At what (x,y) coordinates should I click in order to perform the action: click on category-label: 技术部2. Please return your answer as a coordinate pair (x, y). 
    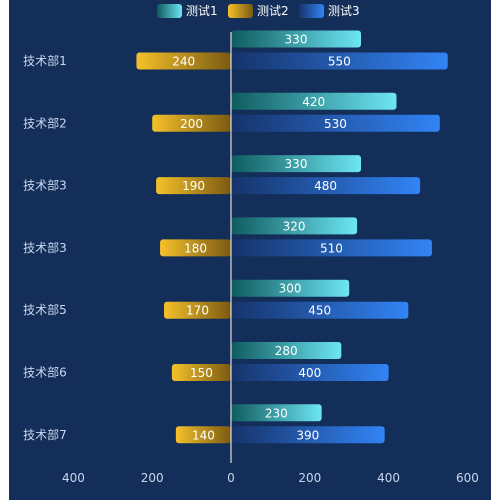
    Looking at the image, I should click on (45, 122).